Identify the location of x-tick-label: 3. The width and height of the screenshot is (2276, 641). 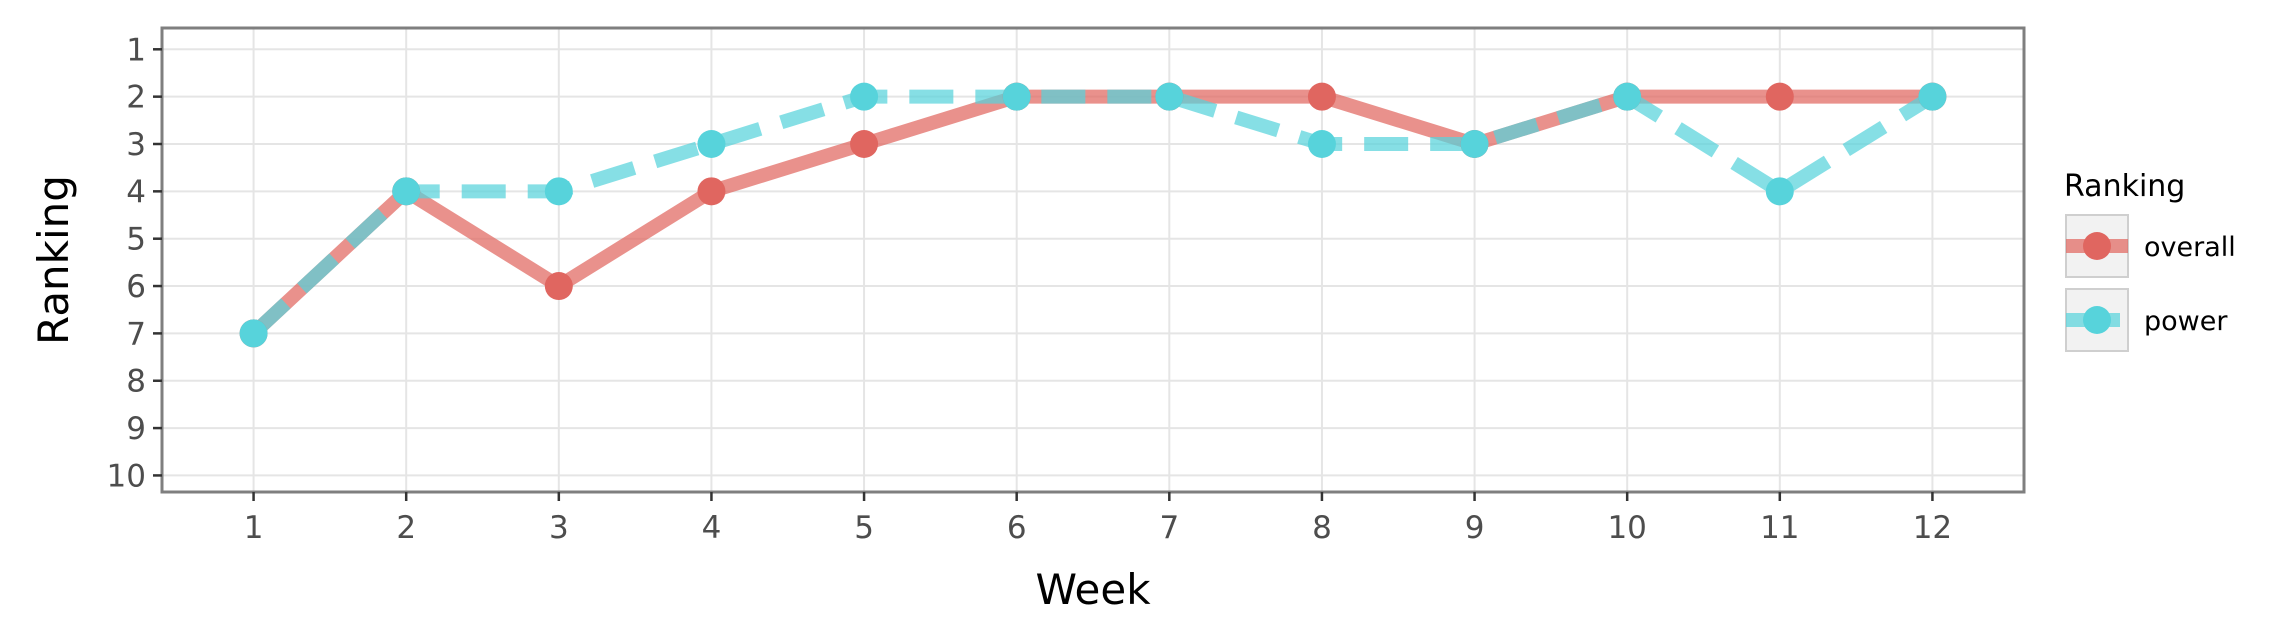
(559, 528).